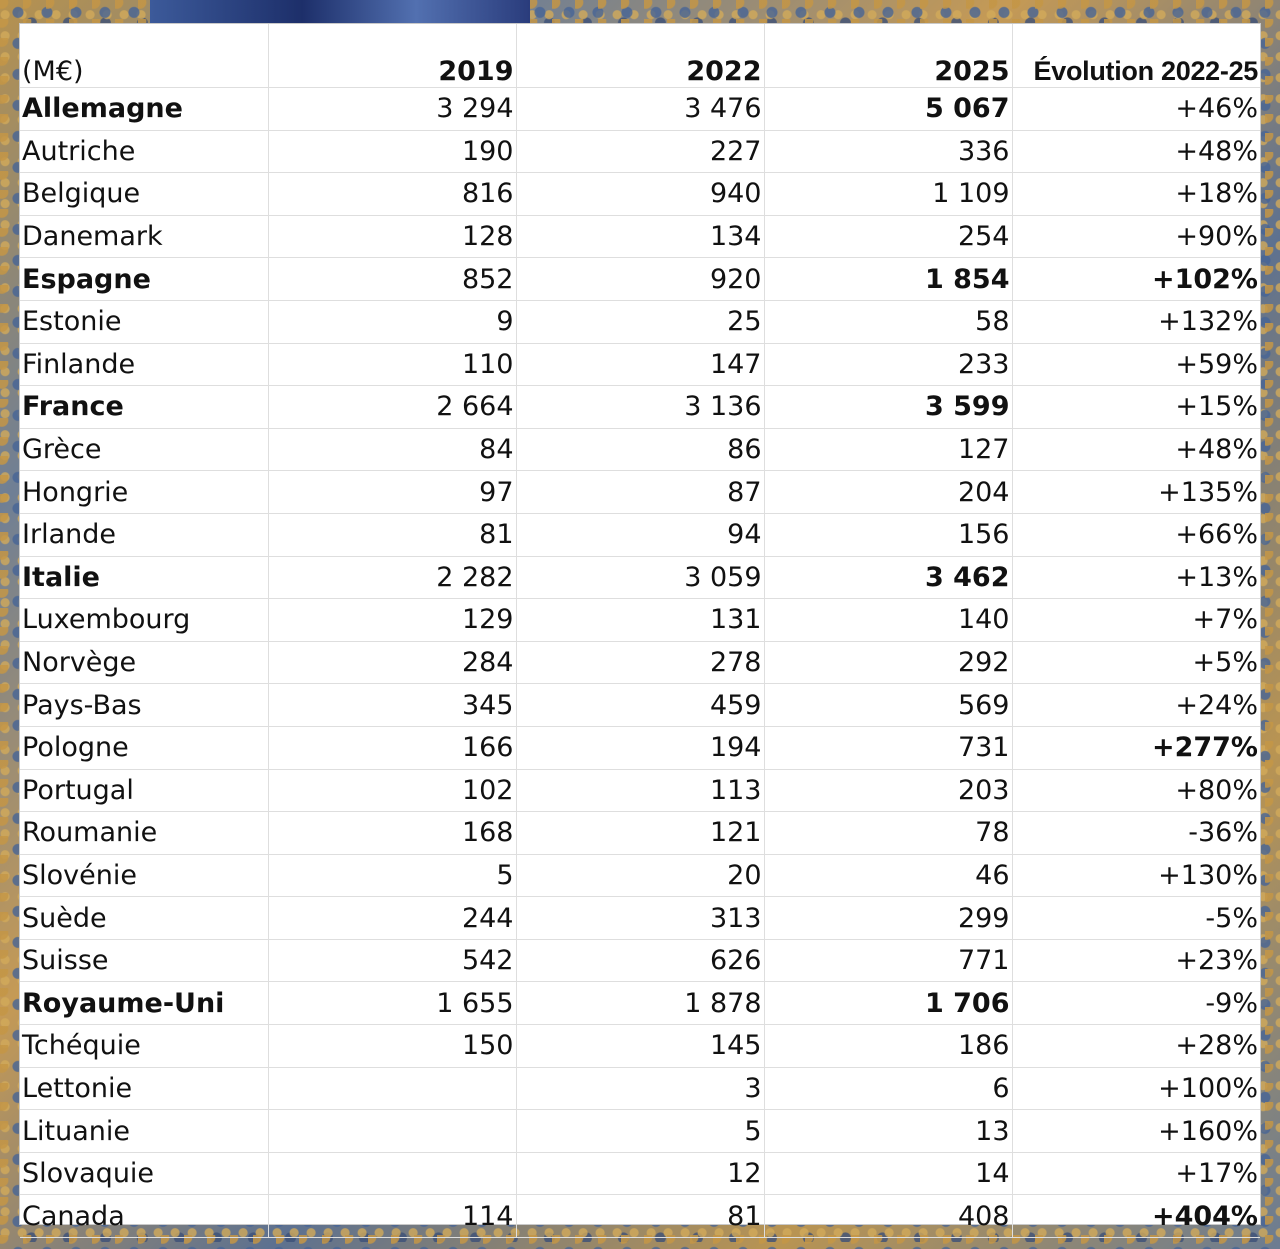  I want to click on country-cell: Pologne, so click(144, 748).